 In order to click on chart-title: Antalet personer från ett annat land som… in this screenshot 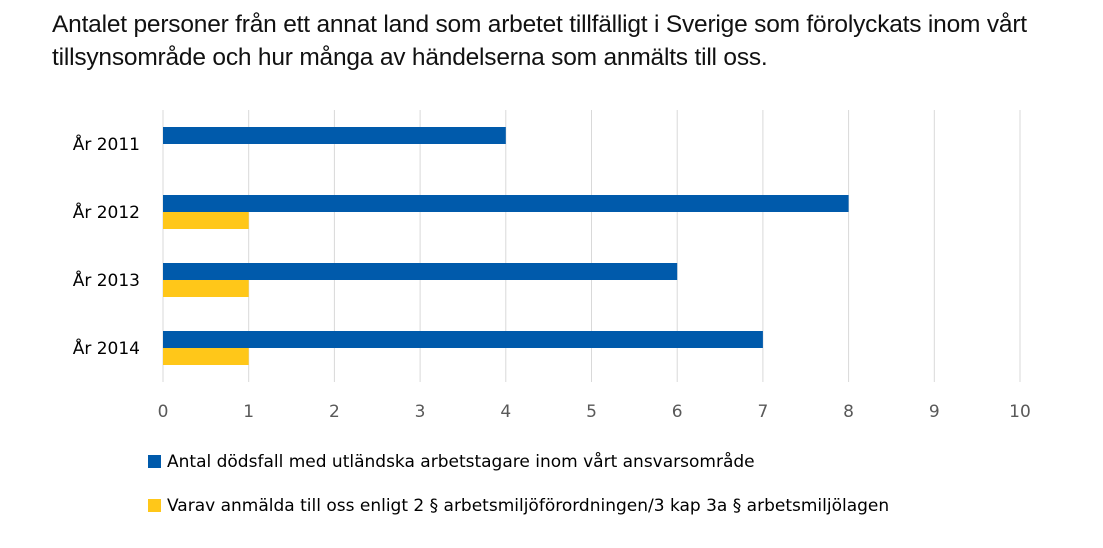, I will do `click(562, 41)`.